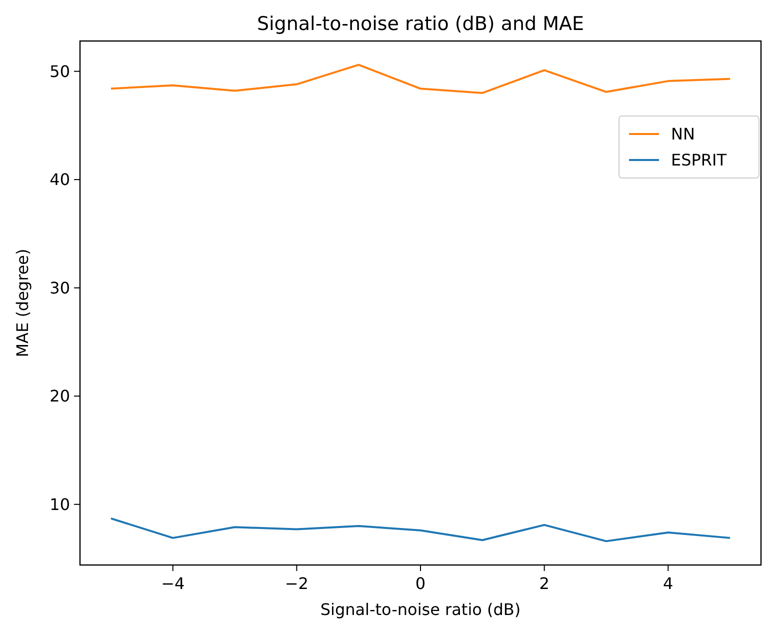  Describe the element at coordinates (296, 583) in the screenshot. I see `x-tick-label: −2` at that location.